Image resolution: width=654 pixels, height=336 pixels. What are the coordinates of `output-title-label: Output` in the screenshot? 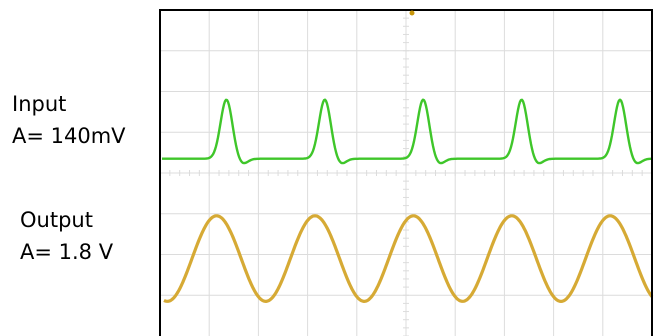 It's located at (56, 220).